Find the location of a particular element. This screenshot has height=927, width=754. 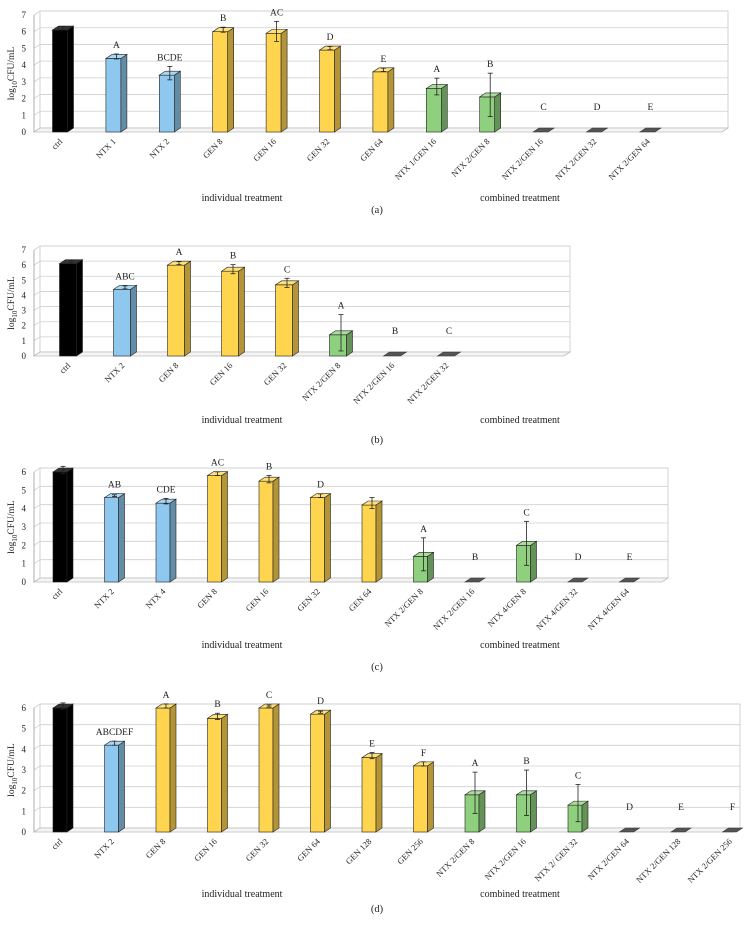

y-tick-label: 4 is located at coordinates (24, 295).